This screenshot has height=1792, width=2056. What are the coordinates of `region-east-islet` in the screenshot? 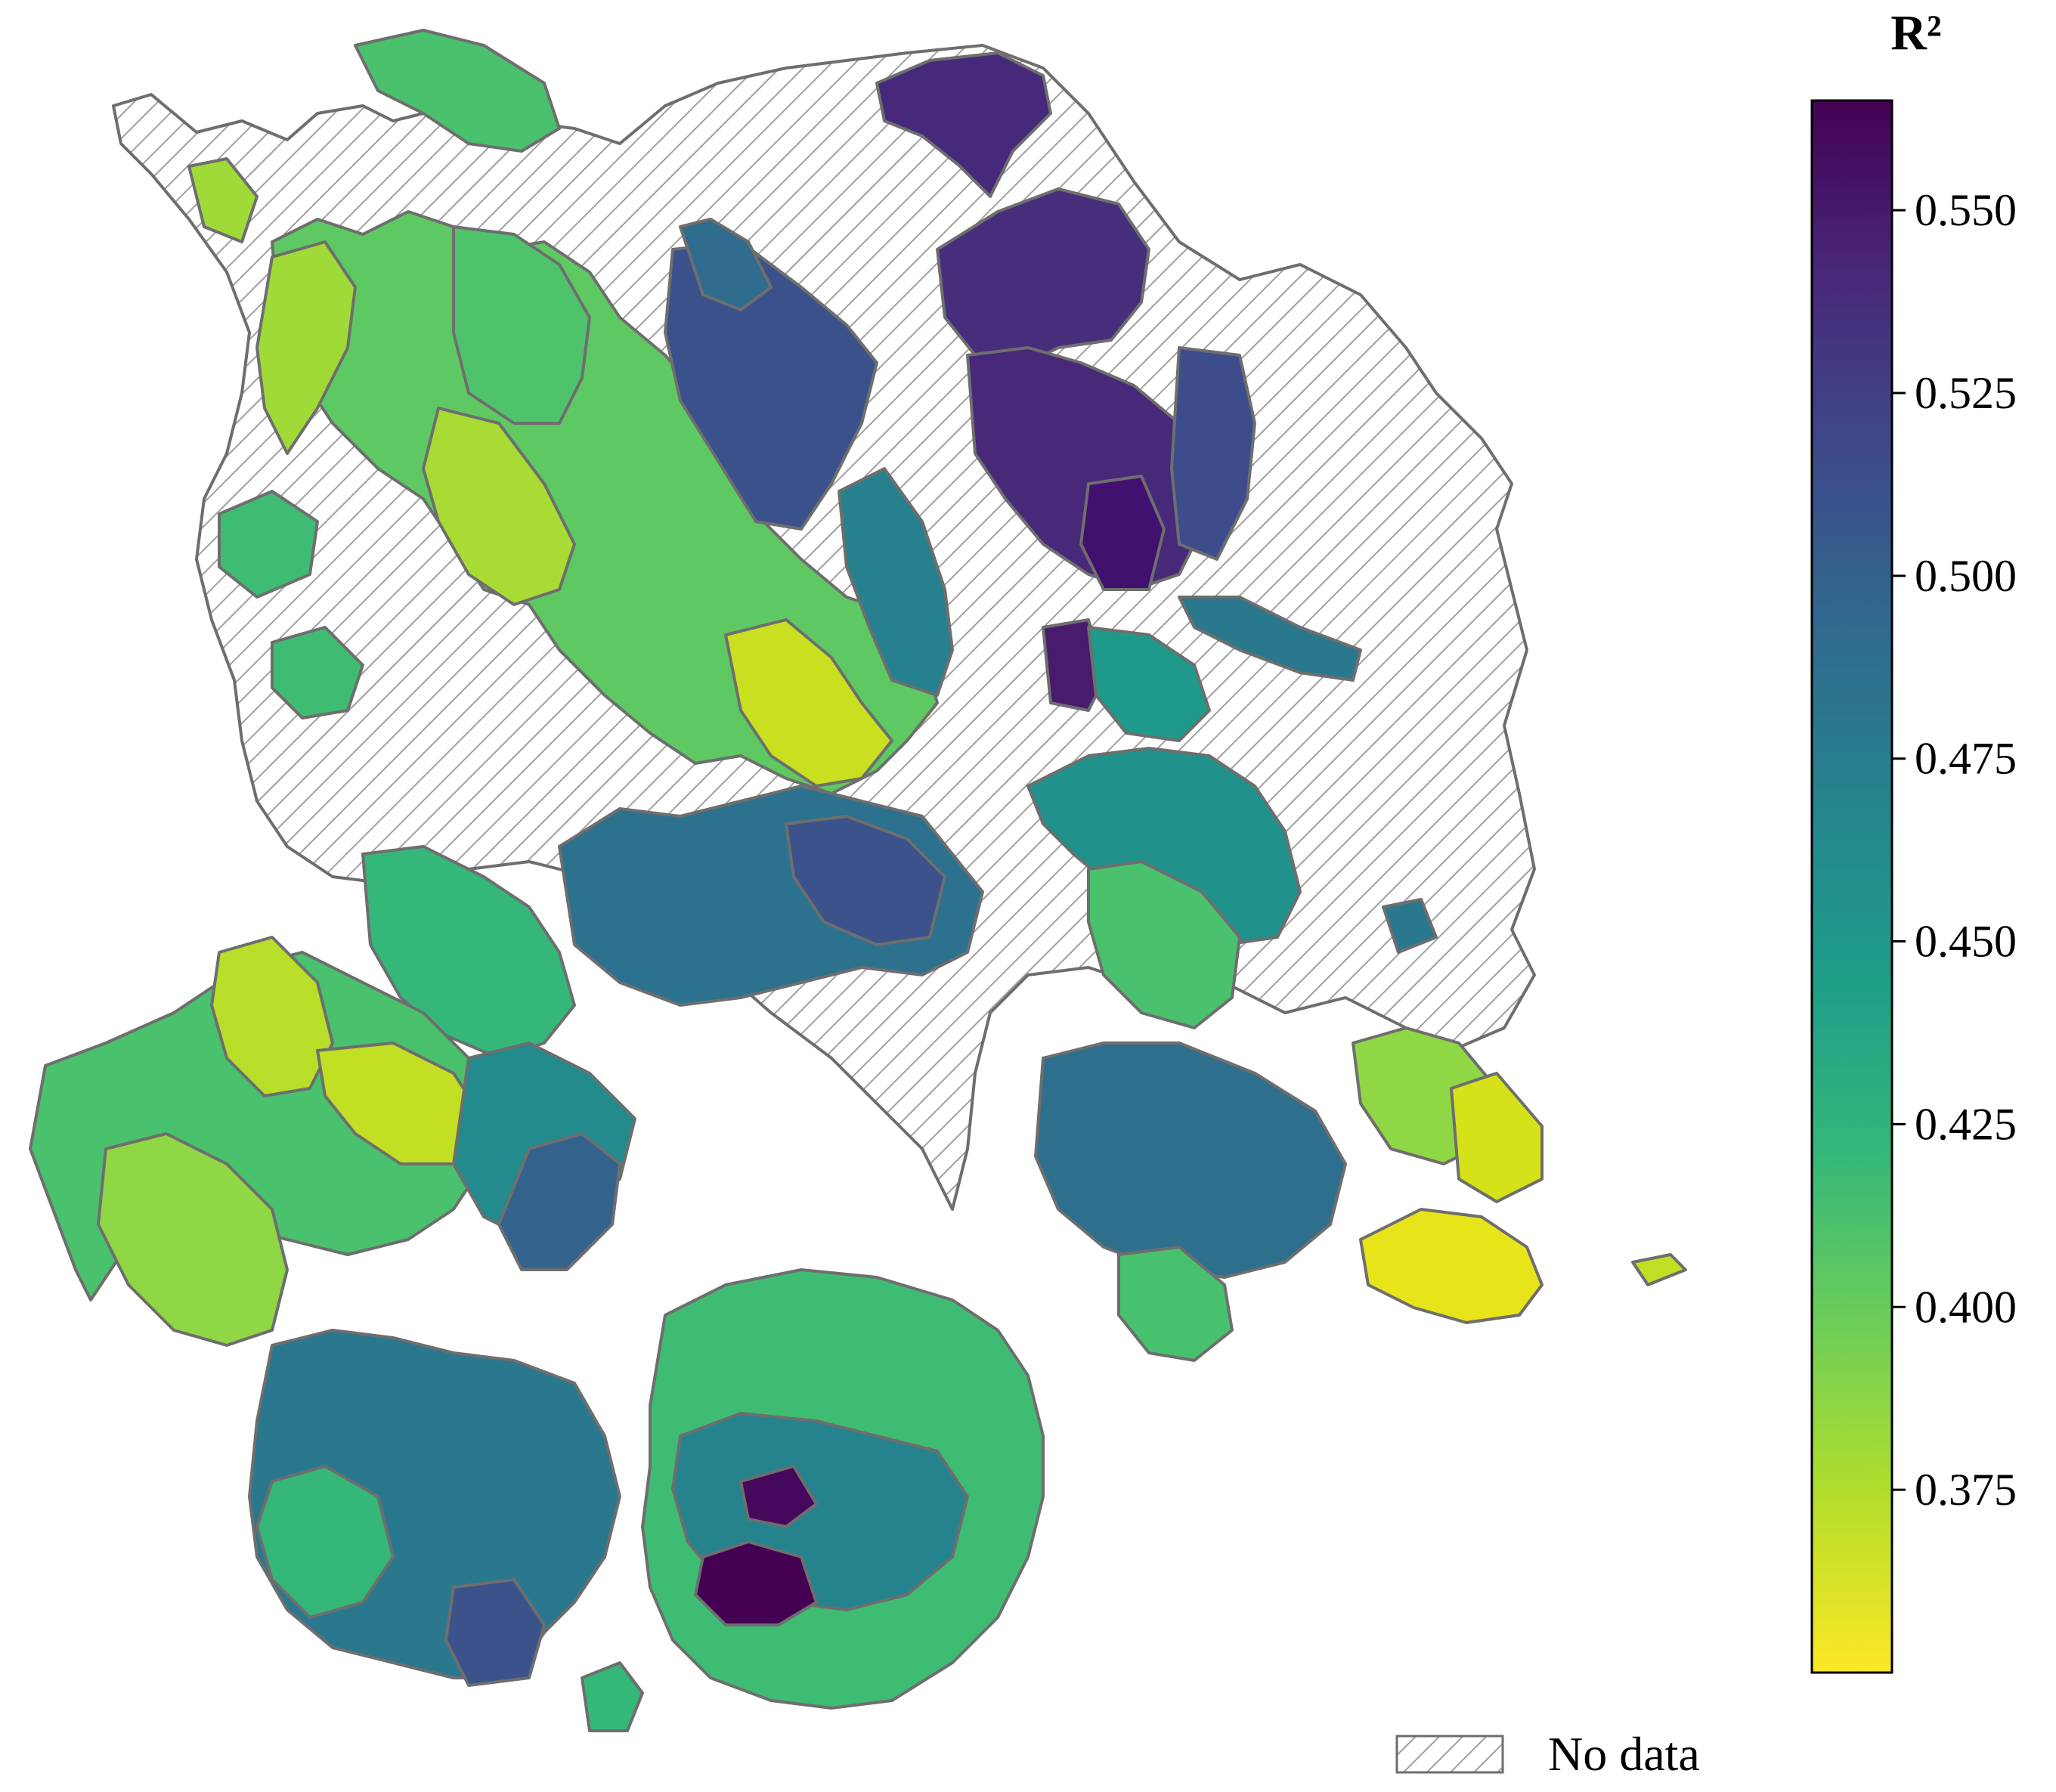 It's located at (1659, 1269).